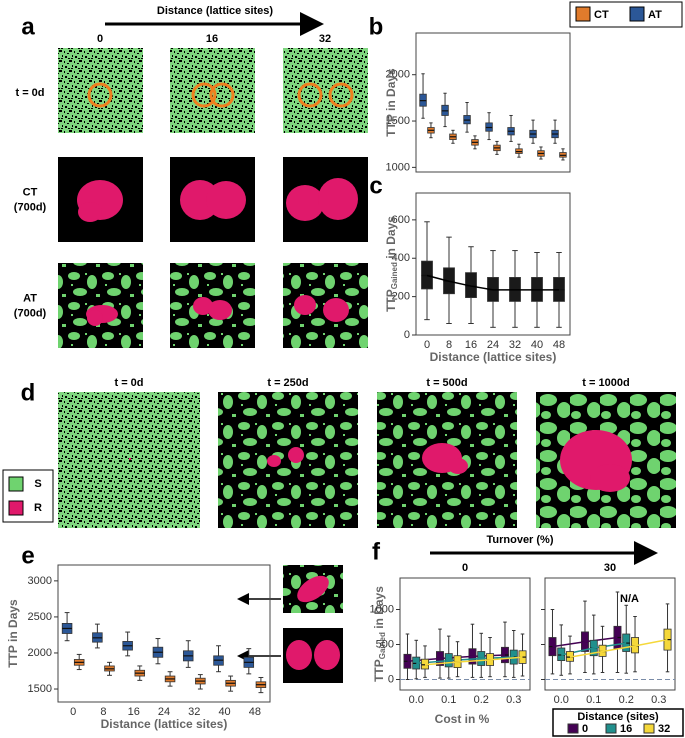 This screenshot has width=685, height=738. I want to click on panel-letter: d, so click(28, 392).